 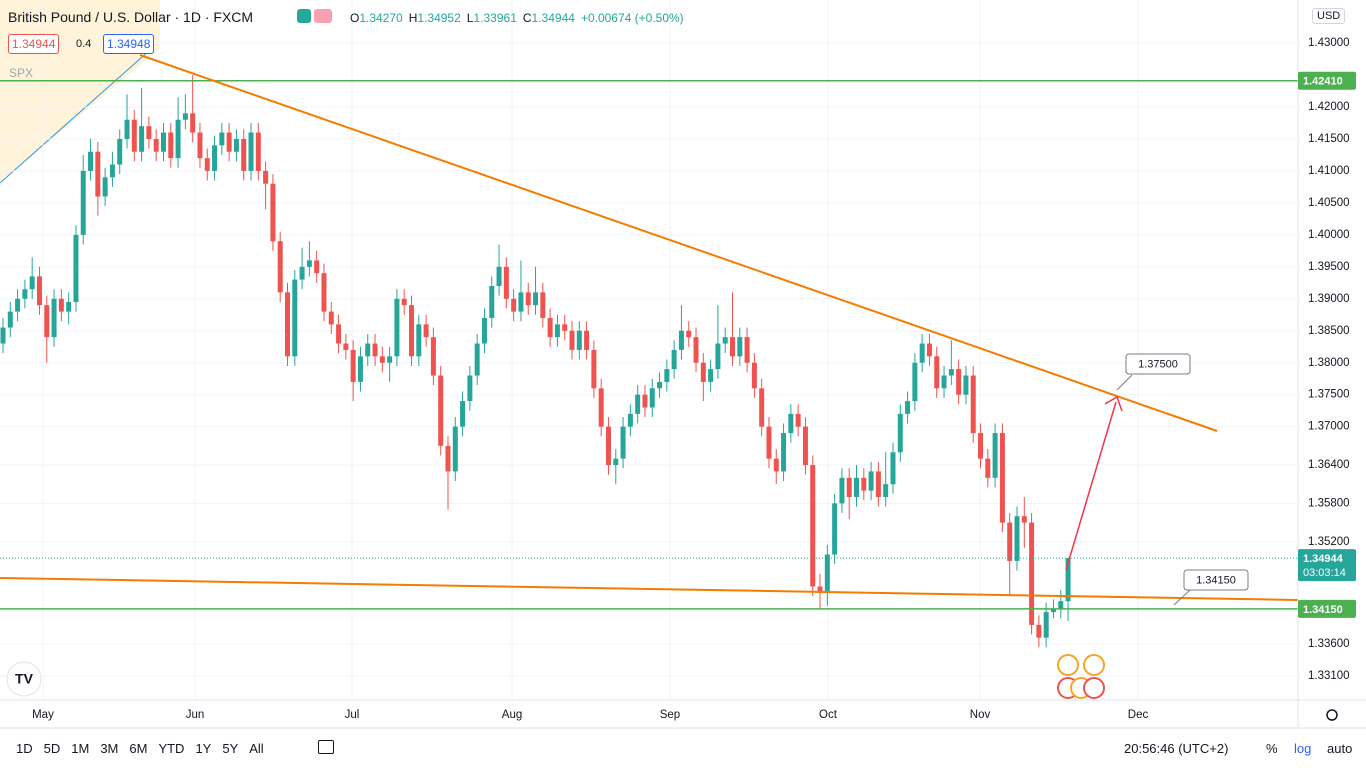 What do you see at coordinates (84, 44) in the screenshot?
I see `spread: 0.4` at bounding box center [84, 44].